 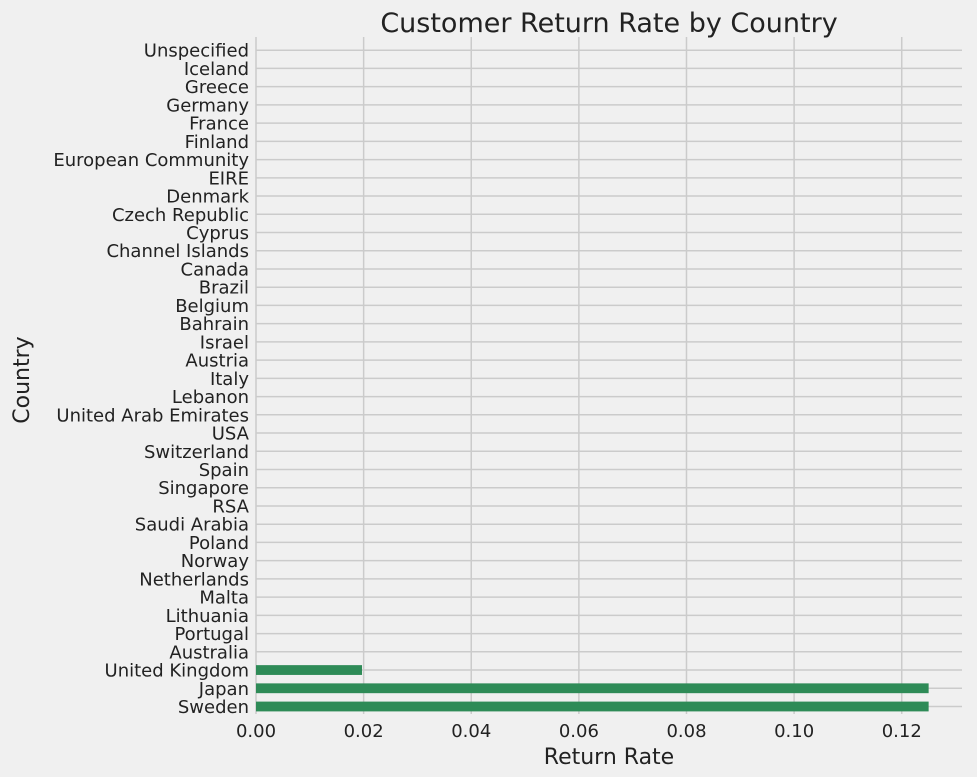 I want to click on x-tick-label: 0.12, so click(x=902, y=731).